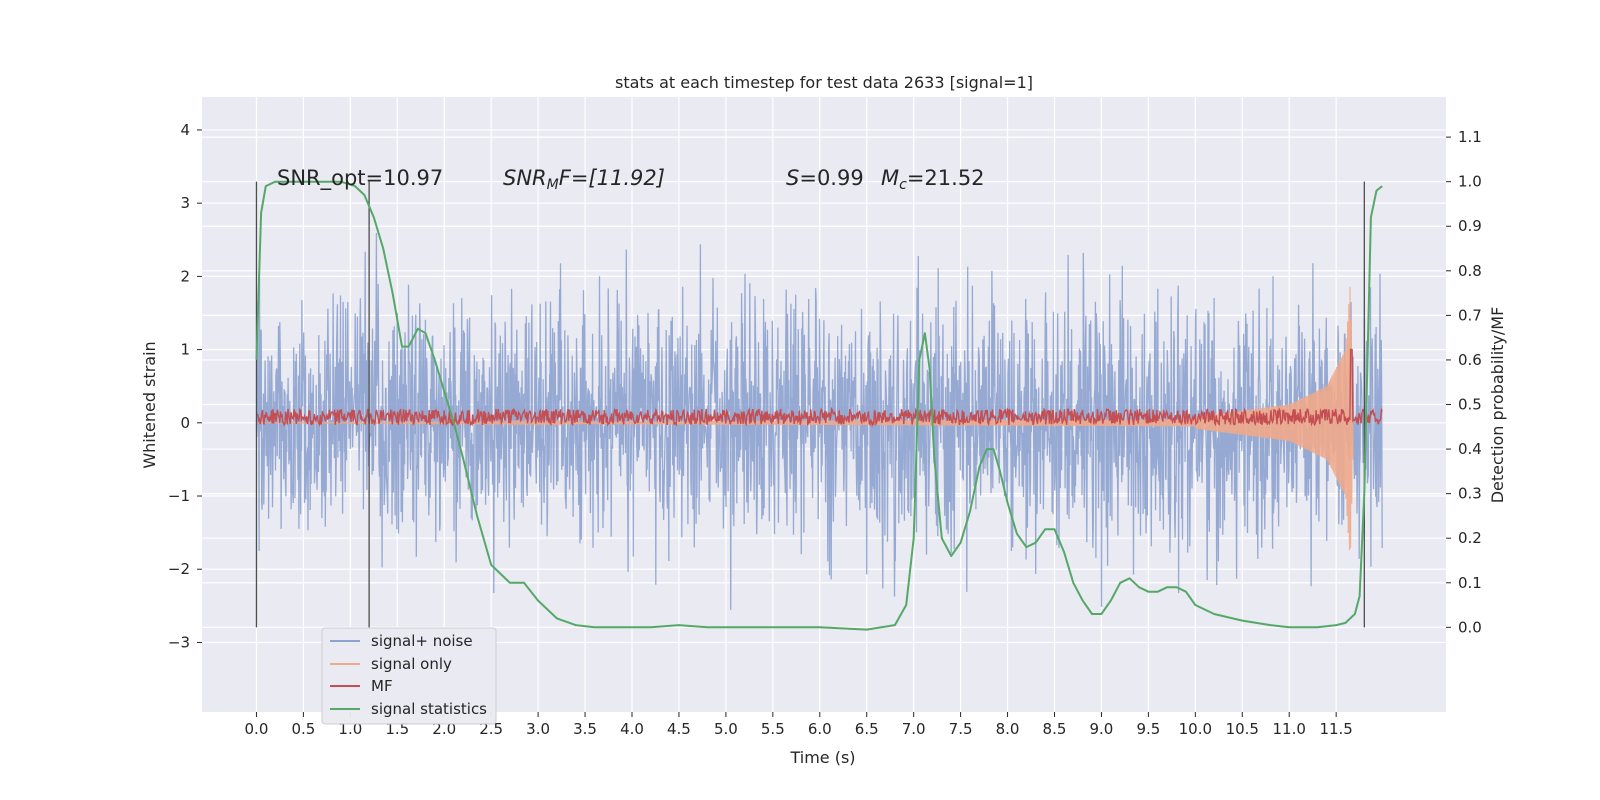 This screenshot has width=1600, height=800. What do you see at coordinates (538, 729) in the screenshot?
I see `x-tick-label: 3.0` at bounding box center [538, 729].